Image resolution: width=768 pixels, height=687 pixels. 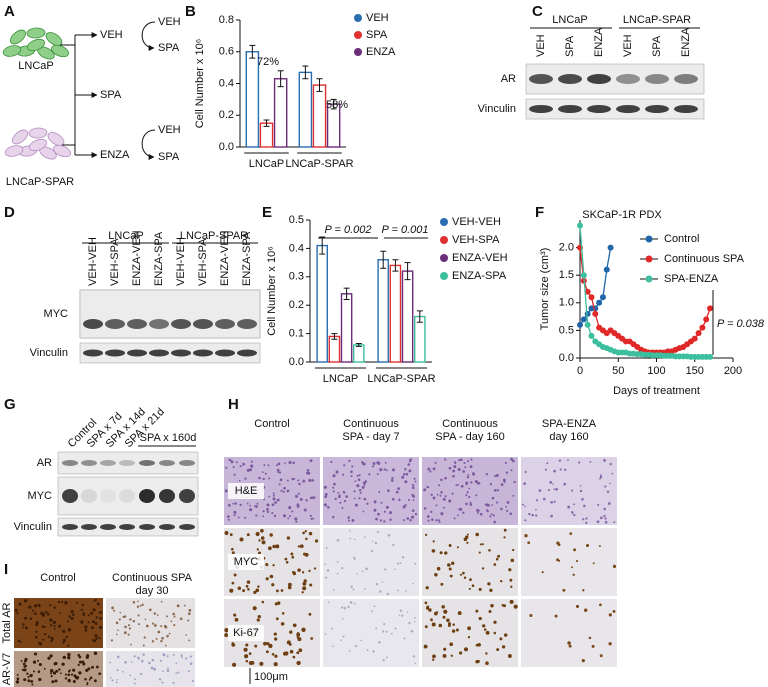 I want to click on panel-label: A, so click(x=9, y=11).